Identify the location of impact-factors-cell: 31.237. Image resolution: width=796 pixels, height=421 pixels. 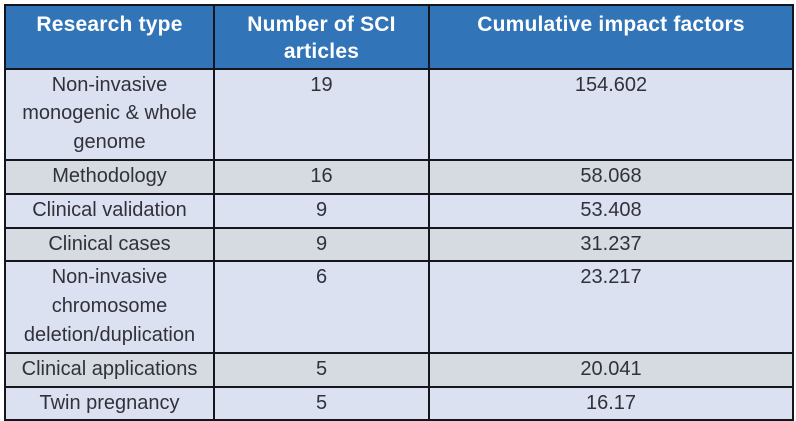
(611, 244).